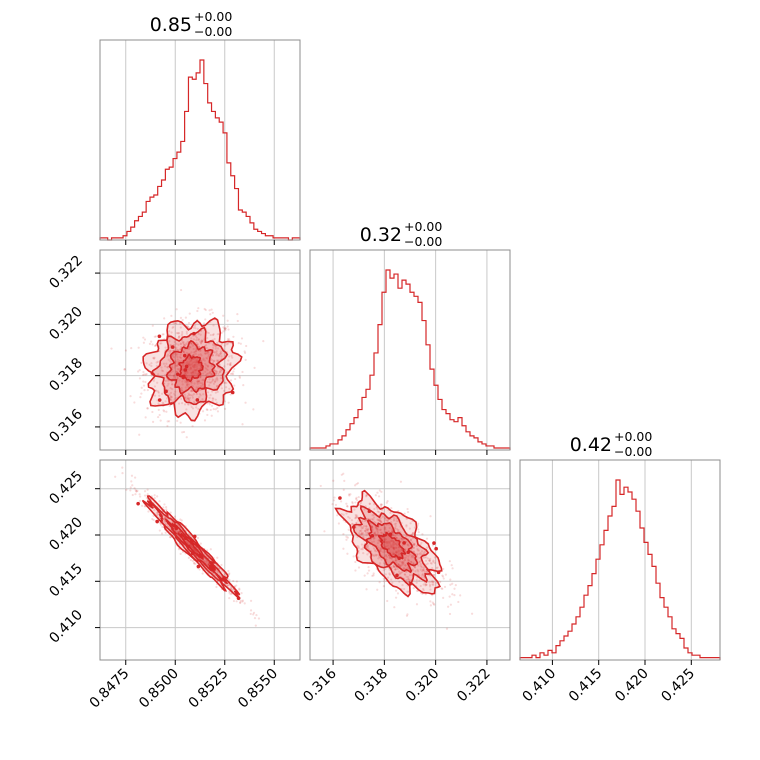  Describe the element at coordinates (591, 445) in the screenshot. I see `title-value-2: 0.42` at that location.